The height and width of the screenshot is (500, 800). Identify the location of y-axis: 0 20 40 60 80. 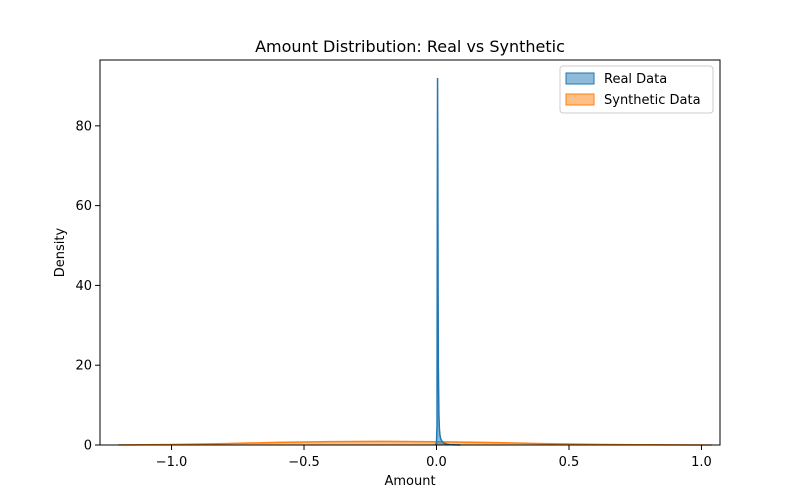
(87, 286).